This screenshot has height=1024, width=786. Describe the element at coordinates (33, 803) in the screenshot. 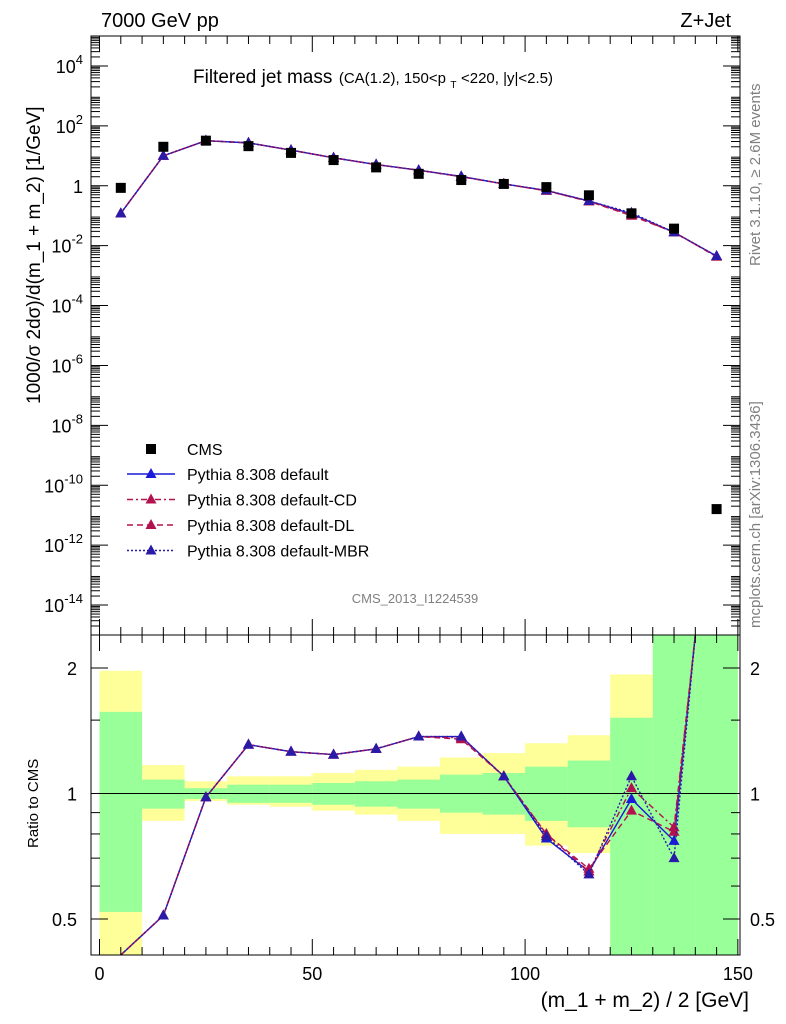

I see `ratio-ylabel: Ratio to CMS` at that location.